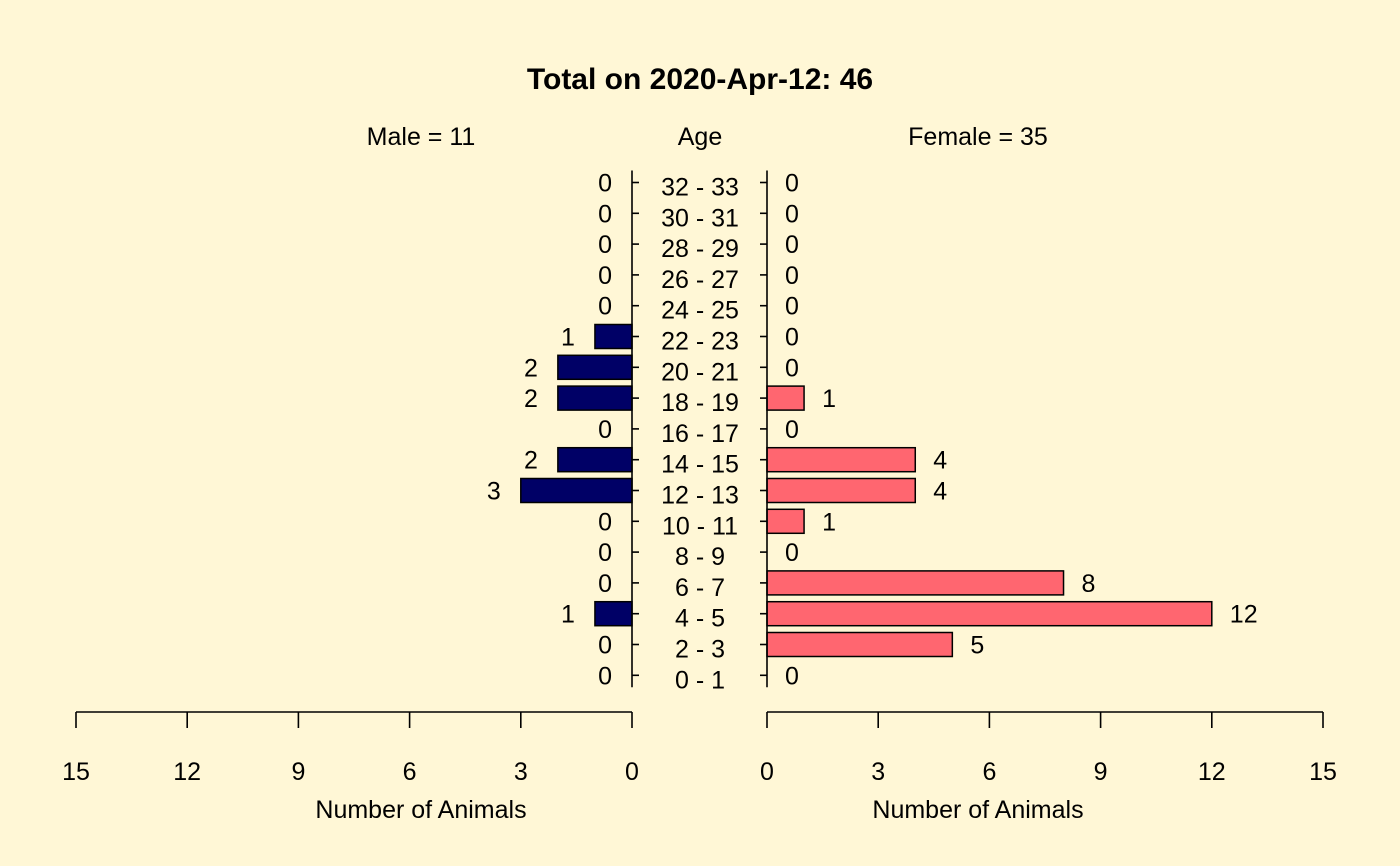 The height and width of the screenshot is (866, 1400). I want to click on age-label: 14 - 15, so click(700, 465).